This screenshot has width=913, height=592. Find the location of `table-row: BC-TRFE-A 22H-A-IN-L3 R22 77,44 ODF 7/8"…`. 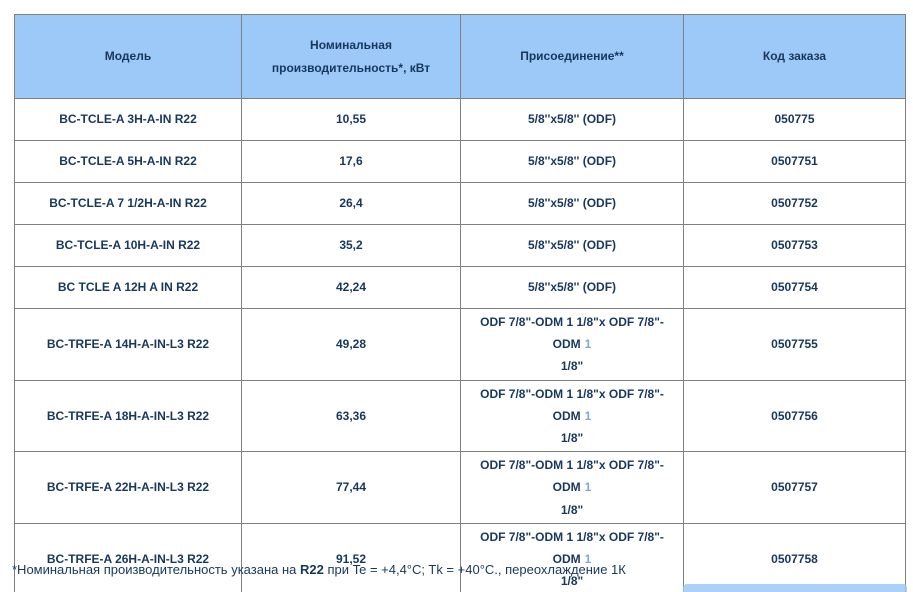

table-row: BC-TRFE-A 22H-A-IN-L3 R22 77,44 ODF 7/8"… is located at coordinates (460, 487).